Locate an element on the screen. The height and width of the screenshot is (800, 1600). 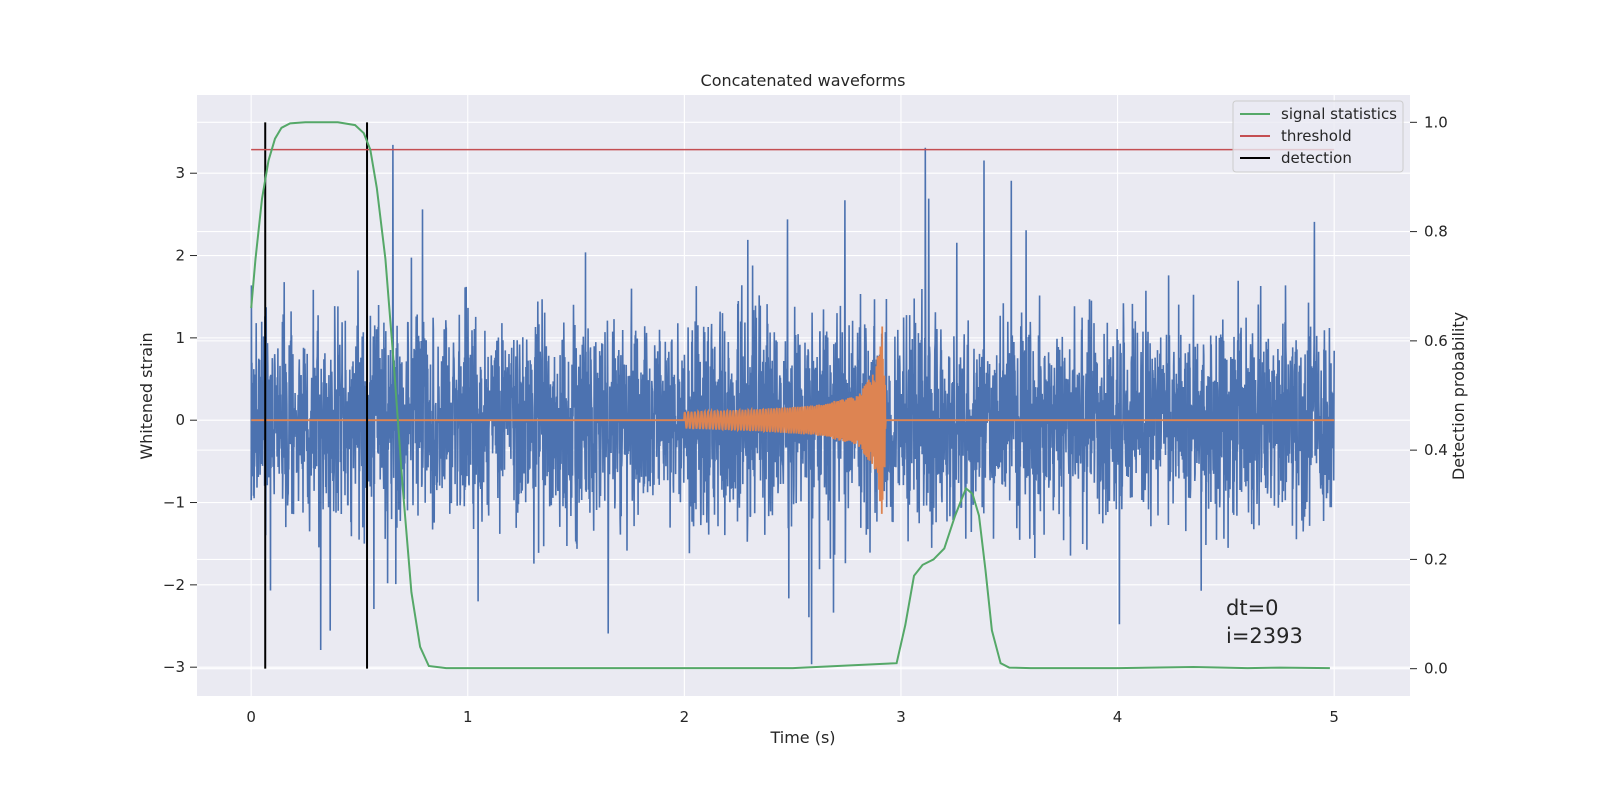
chart-title: Concatenated waveforms is located at coordinates (803, 80).